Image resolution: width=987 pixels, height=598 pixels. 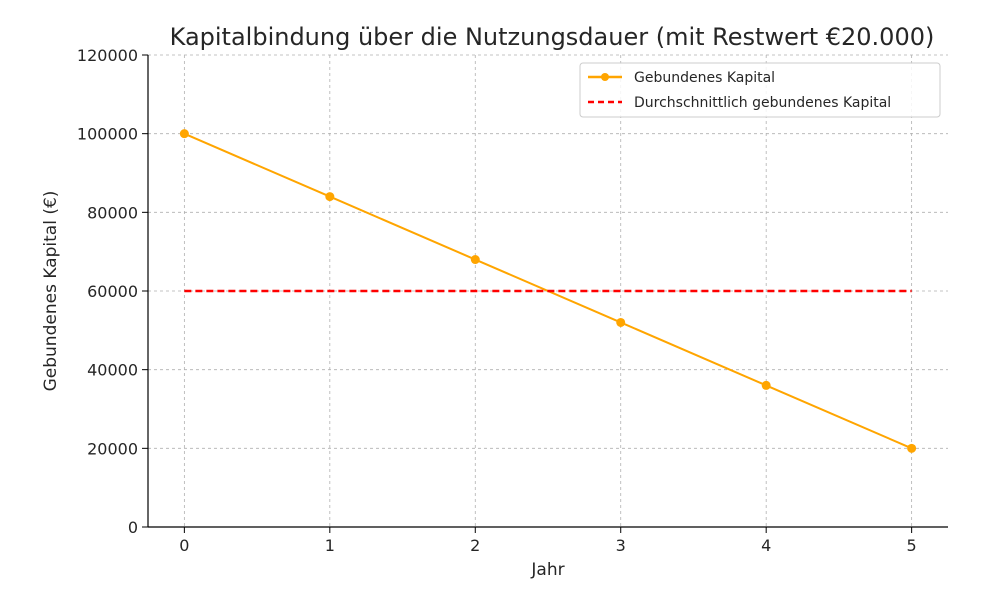 I want to click on x-tick-label: 4, so click(x=766, y=545).